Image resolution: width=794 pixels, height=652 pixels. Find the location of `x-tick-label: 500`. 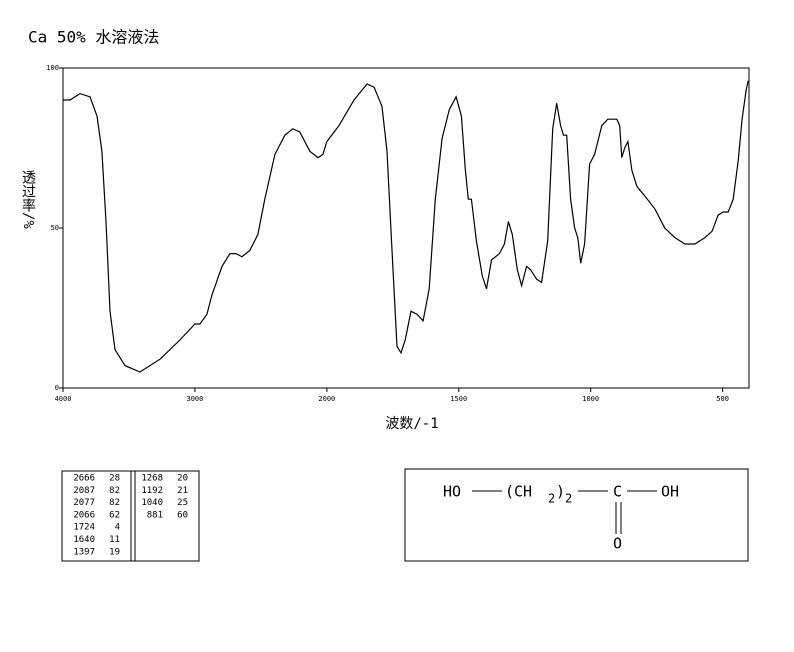

x-tick-label: 500 is located at coordinates (722, 399).